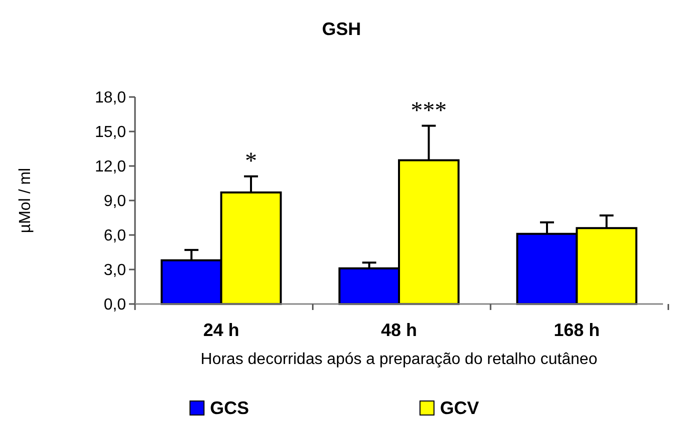 This screenshot has width=683, height=436. I want to click on y-tick-label: 0,0, so click(115, 305).